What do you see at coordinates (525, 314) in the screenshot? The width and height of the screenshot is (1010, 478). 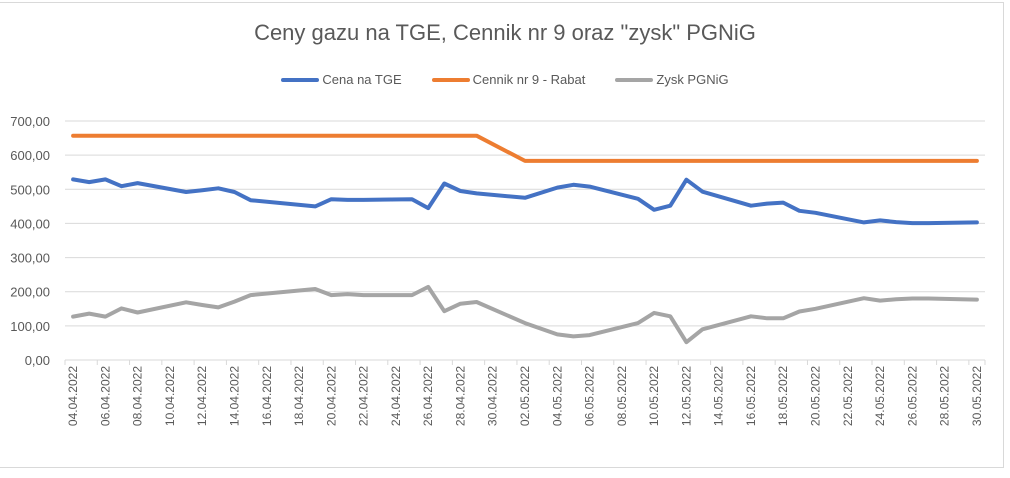 I see `series-line-zysk-pgnig` at bounding box center [525, 314].